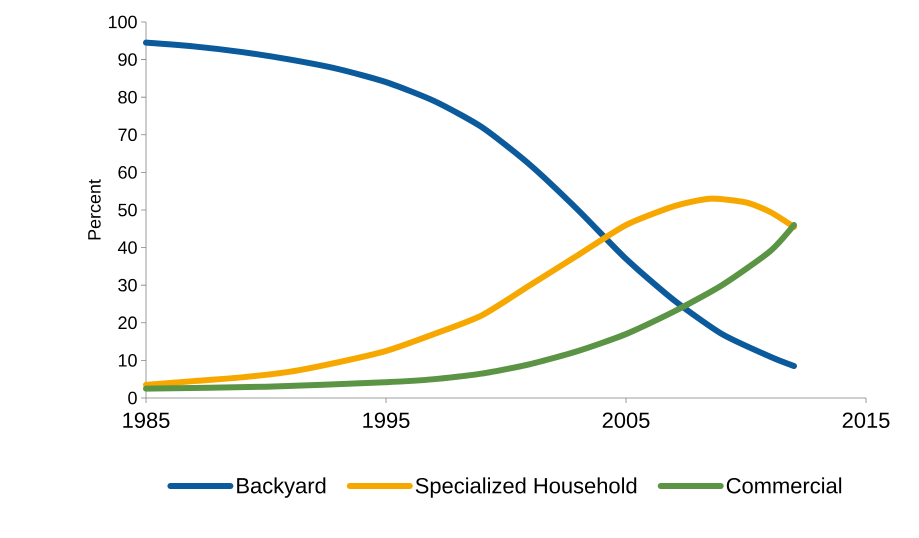 The image size is (919, 538). What do you see at coordinates (127, 210) in the screenshot?
I see `y-tick-label: 50` at bounding box center [127, 210].